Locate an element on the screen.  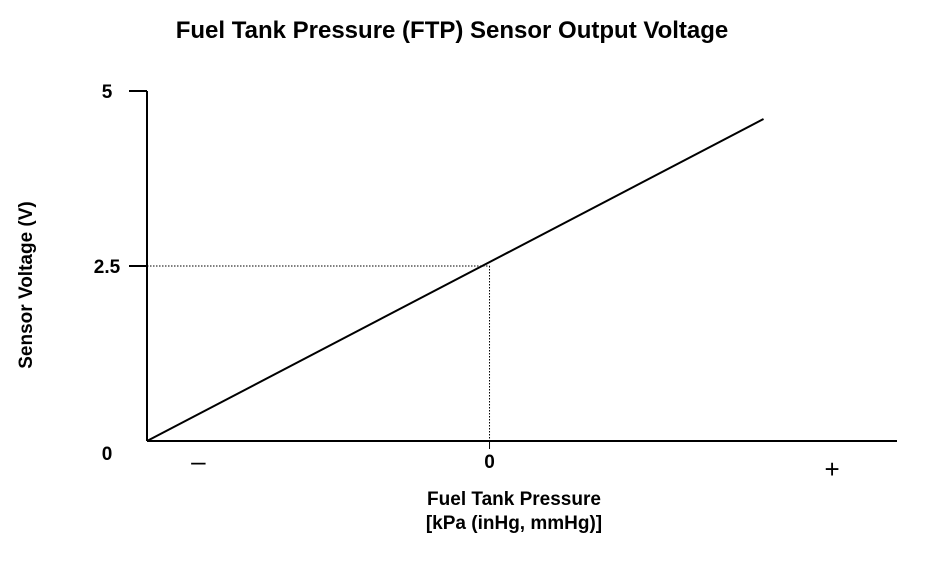
reference-lines is located at coordinates (310, 353).